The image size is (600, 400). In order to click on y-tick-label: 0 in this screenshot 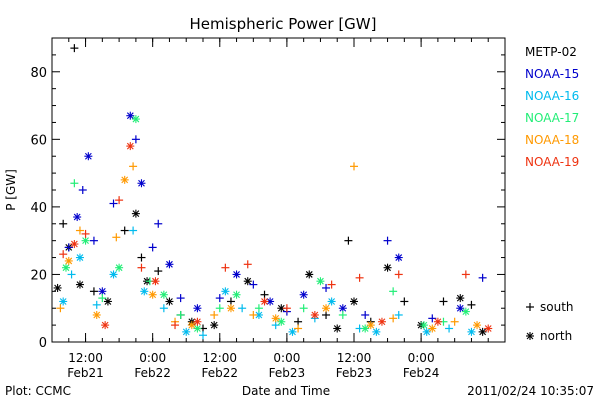, I will do `click(43, 343)`.